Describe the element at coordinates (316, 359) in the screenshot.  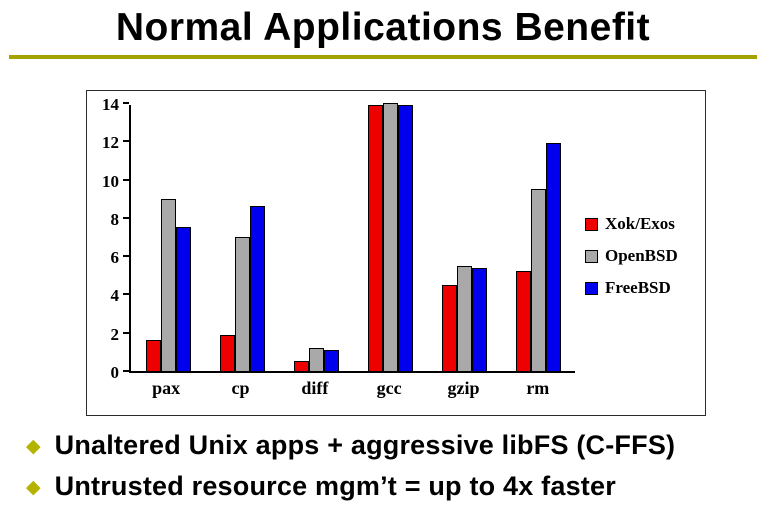
I see `bar-openbsd-diff` at that location.